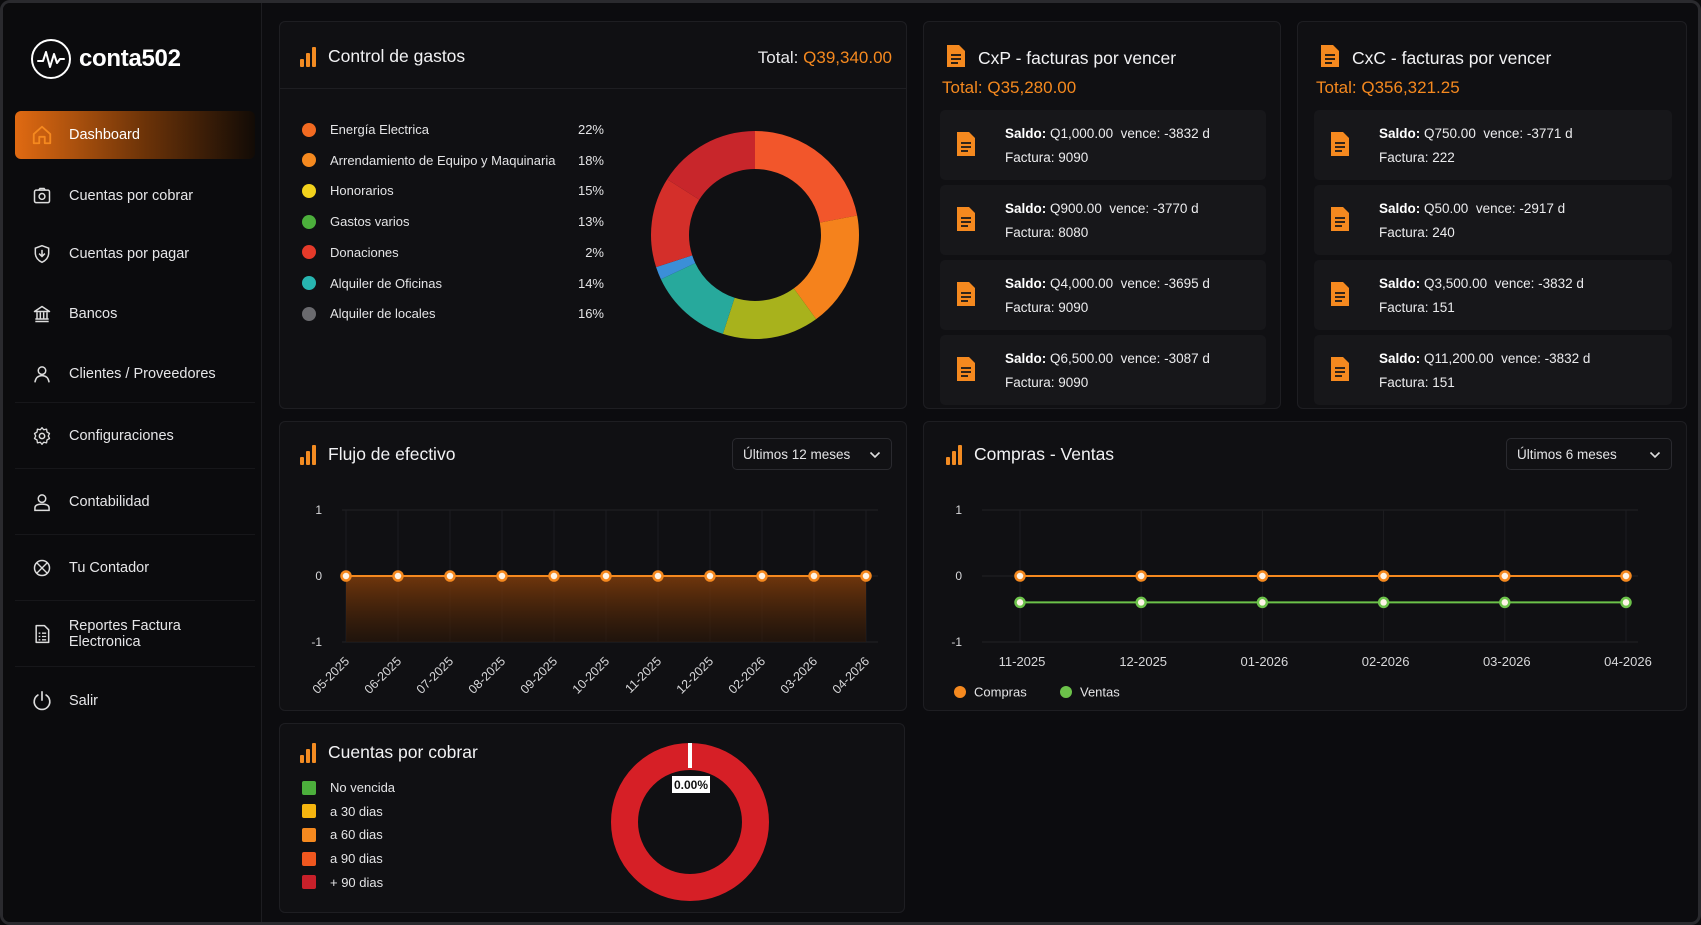 Image resolution: width=1701 pixels, height=925 pixels. What do you see at coordinates (590, 191) in the screenshot?
I see `legend-percent: 15%` at bounding box center [590, 191].